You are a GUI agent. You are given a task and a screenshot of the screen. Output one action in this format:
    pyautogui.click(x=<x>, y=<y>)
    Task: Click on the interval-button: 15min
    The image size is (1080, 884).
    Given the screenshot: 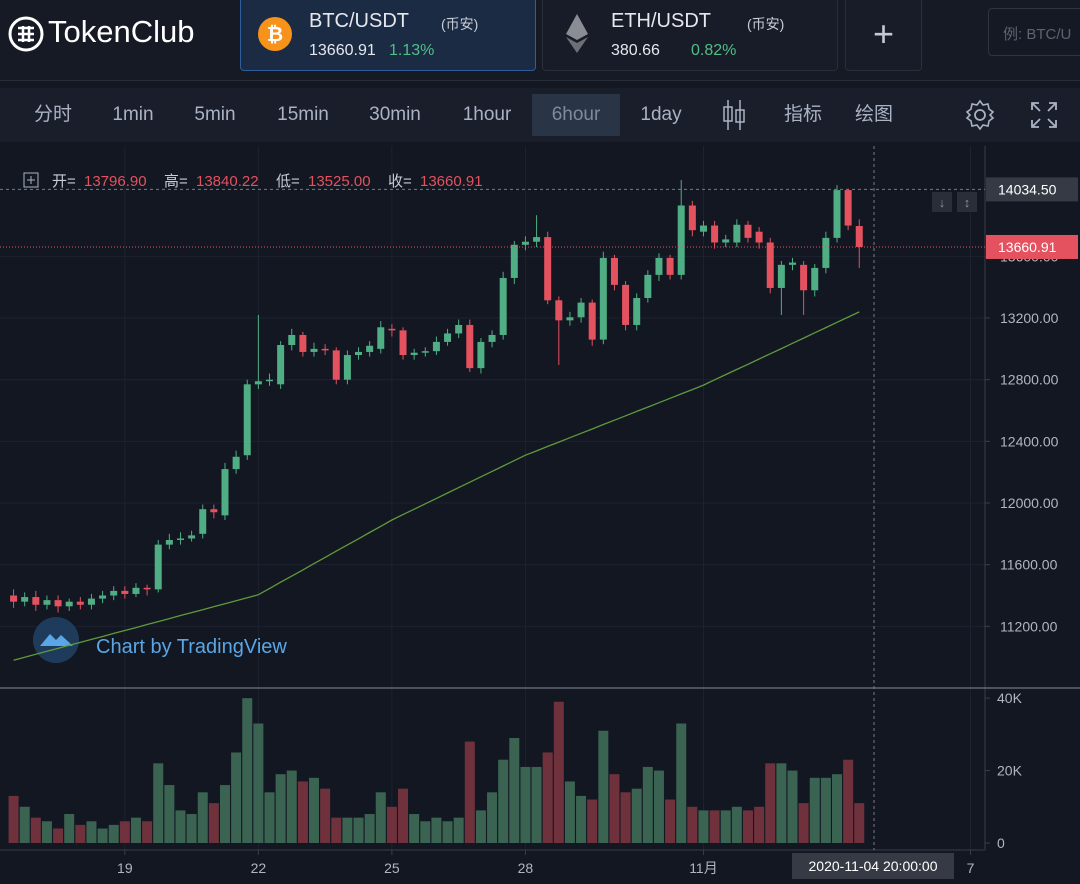 What is the action you would take?
    pyautogui.click(x=303, y=114)
    